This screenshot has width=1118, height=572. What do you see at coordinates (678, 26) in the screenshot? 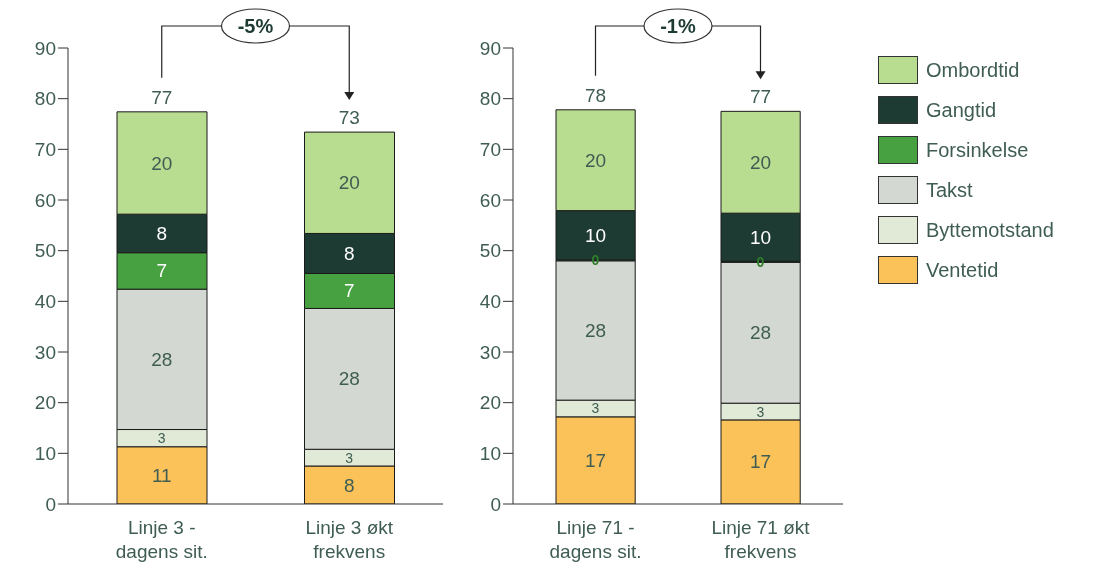
I see `text: -1%` at bounding box center [678, 26].